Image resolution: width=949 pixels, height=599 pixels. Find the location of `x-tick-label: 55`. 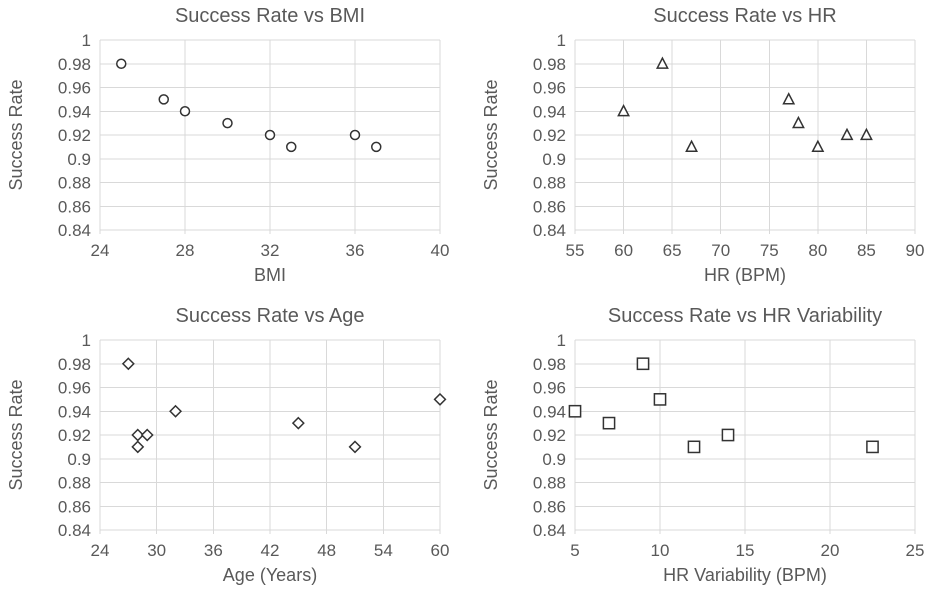

x-tick-label: 55 is located at coordinates (575, 250).